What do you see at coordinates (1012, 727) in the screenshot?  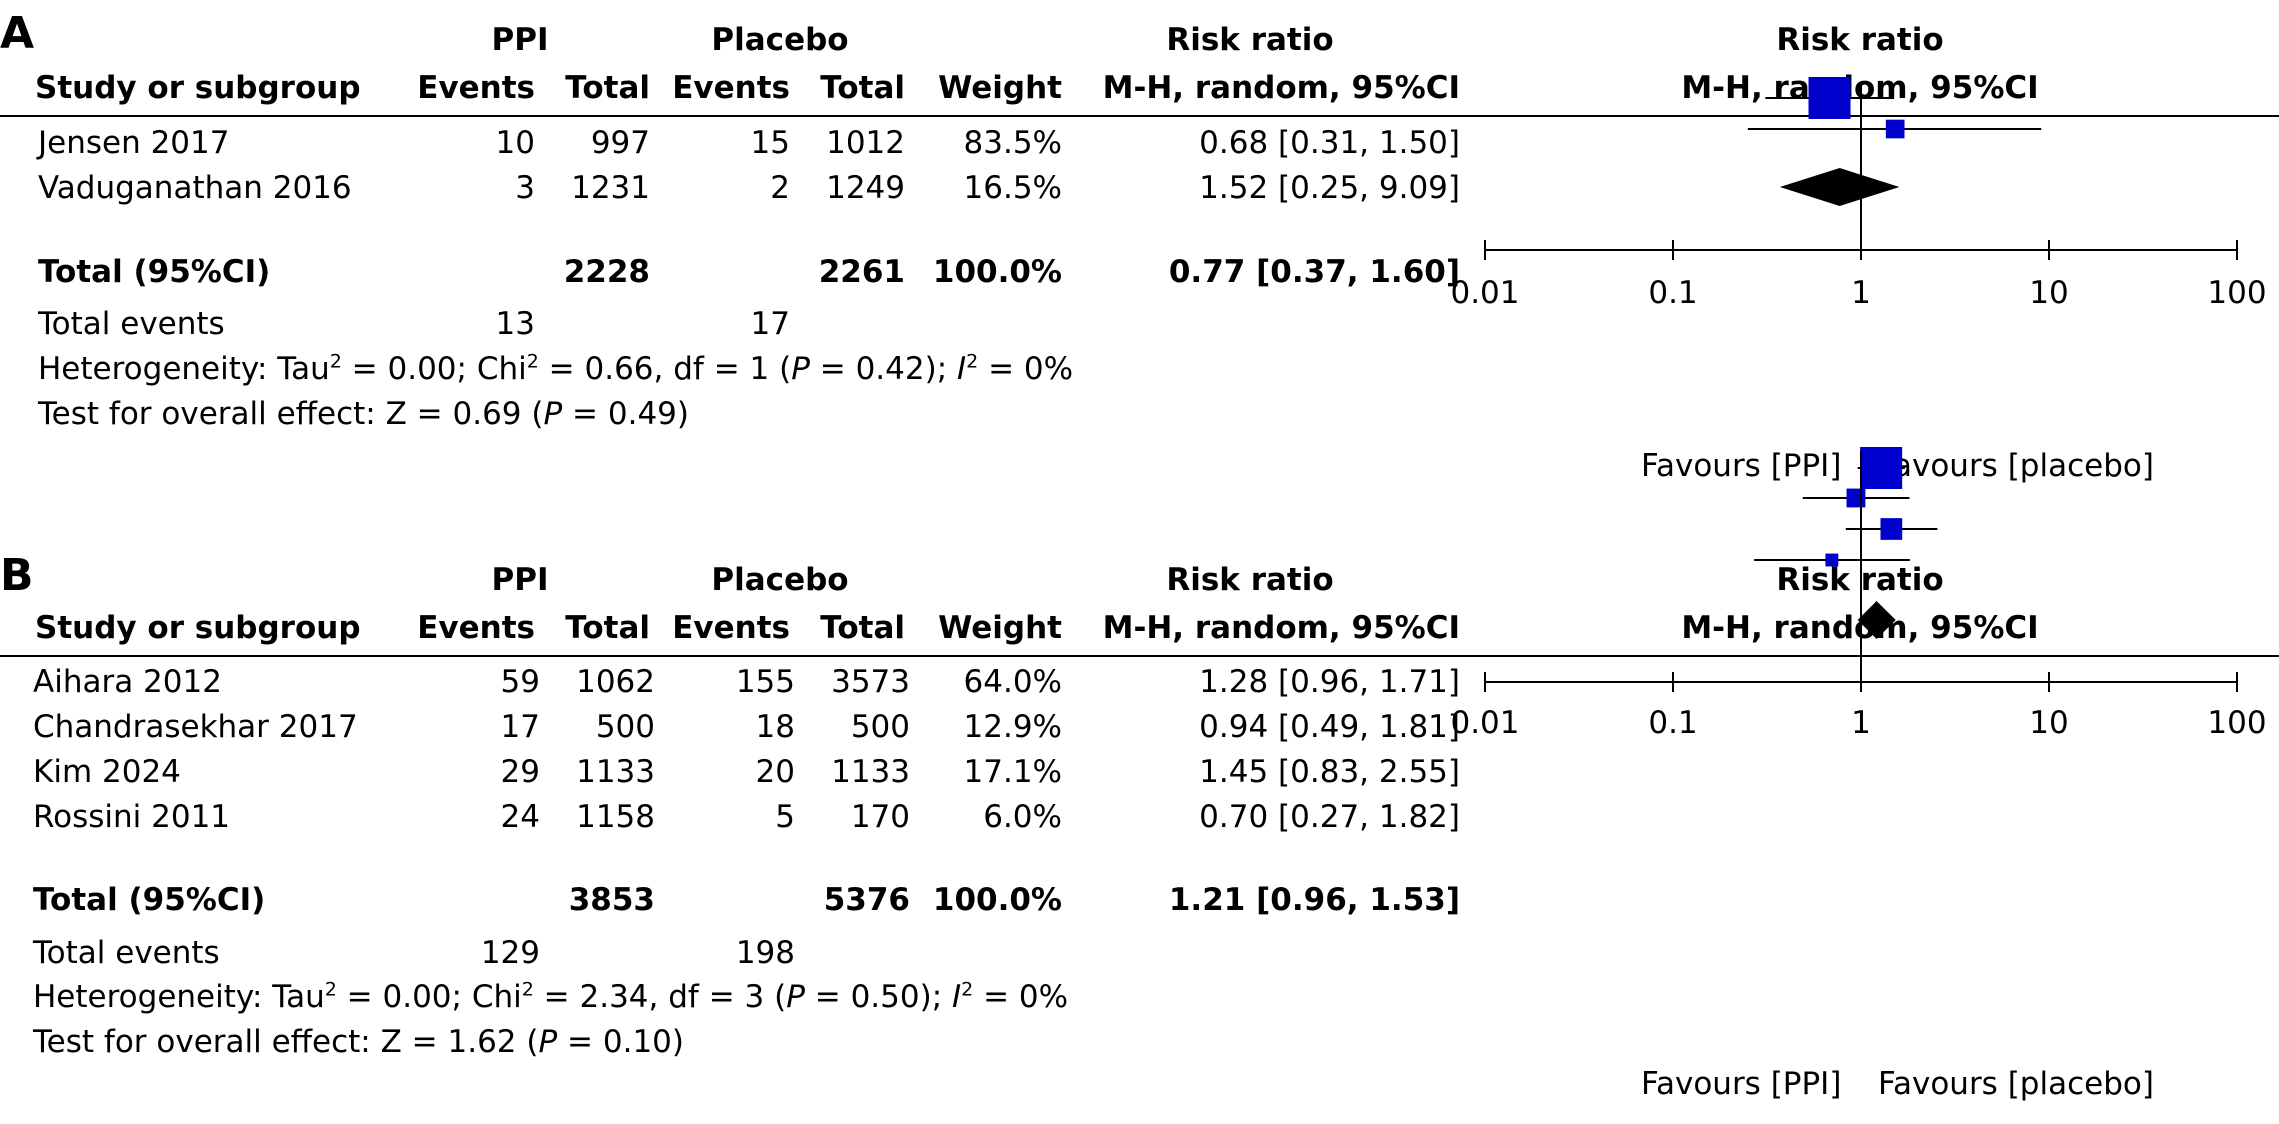 I see `weight: 12.9%` at bounding box center [1012, 727].